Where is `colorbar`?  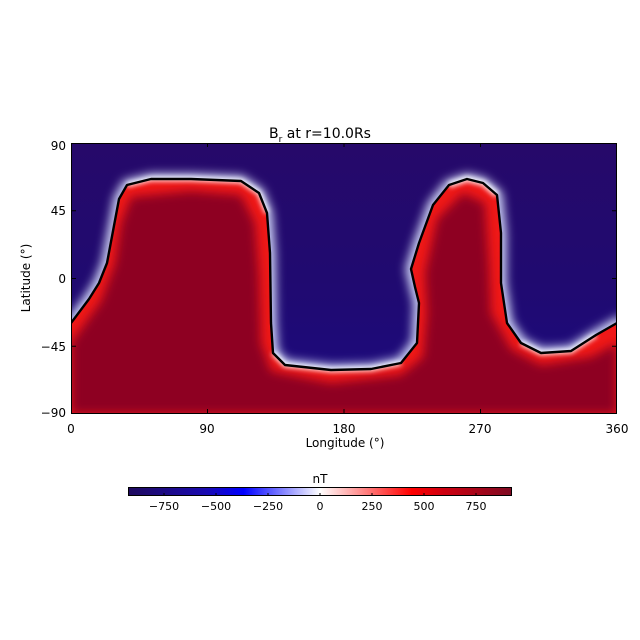 colorbar is located at coordinates (320, 491).